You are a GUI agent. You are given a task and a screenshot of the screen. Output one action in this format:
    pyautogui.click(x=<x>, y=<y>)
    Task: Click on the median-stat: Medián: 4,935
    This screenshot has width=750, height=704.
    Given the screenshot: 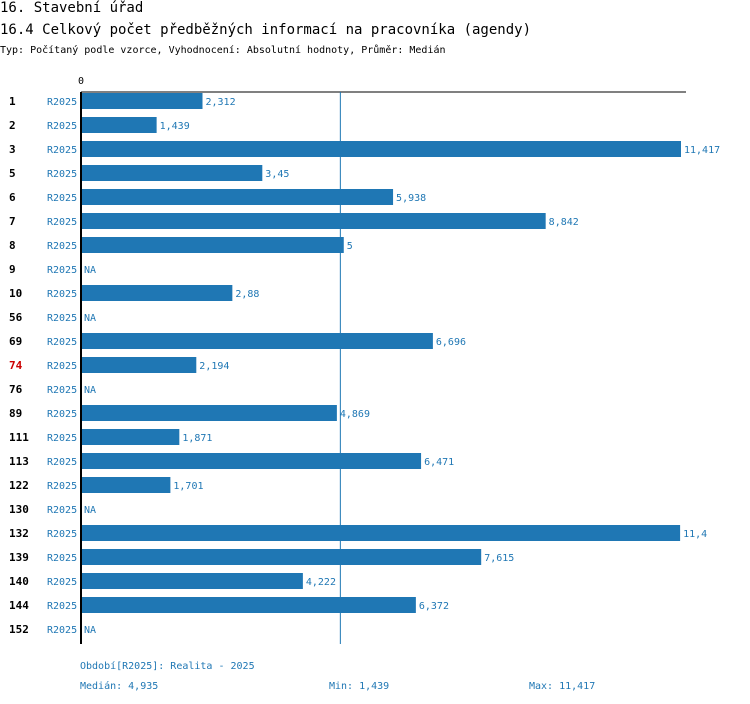 What is the action you would take?
    pyautogui.click(x=119, y=686)
    